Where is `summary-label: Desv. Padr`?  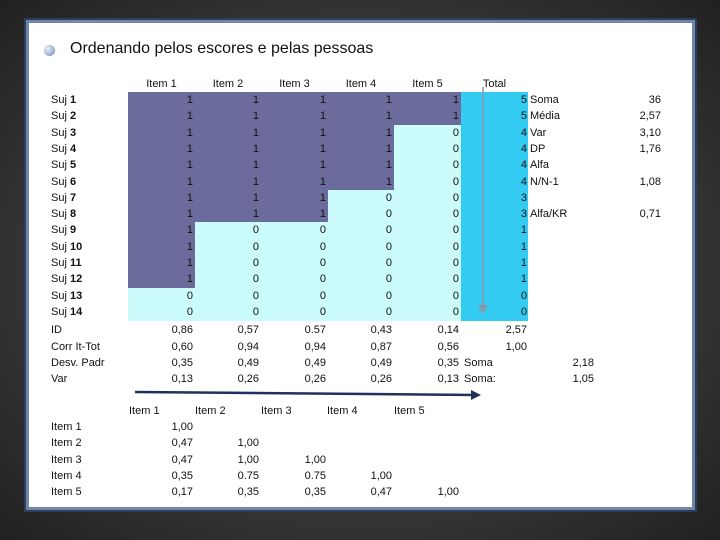
summary-label: Desv. Padr is located at coordinates (78, 362).